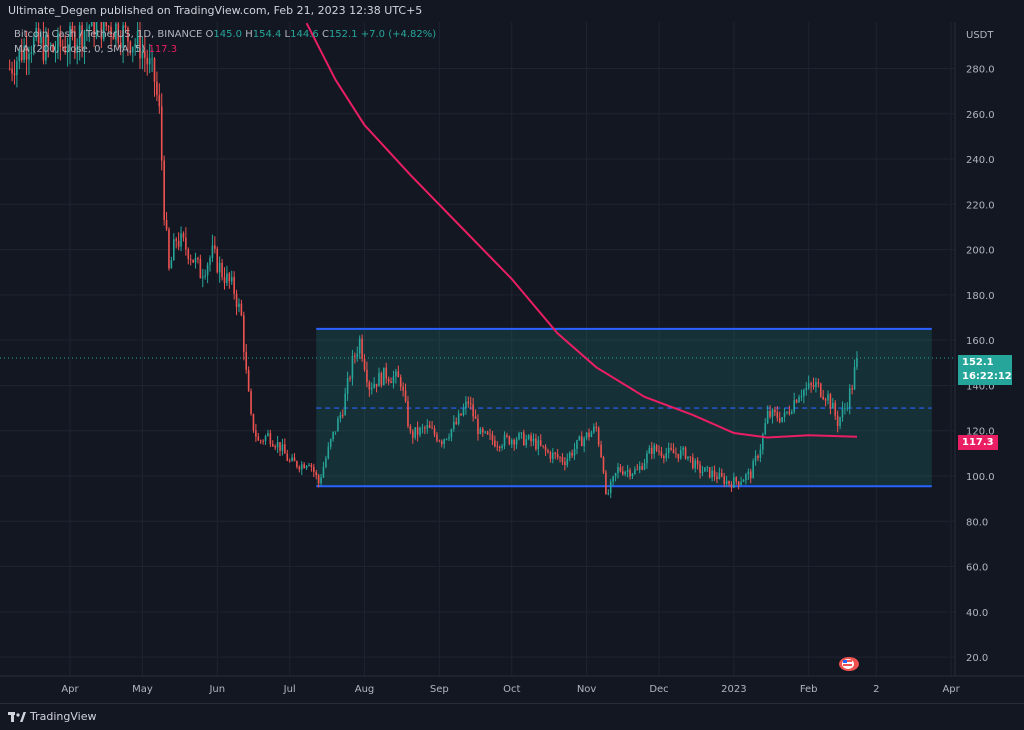  Describe the element at coordinates (985, 370) in the screenshot. I see `current-price-label: 152.1 16:22:12` at that location.